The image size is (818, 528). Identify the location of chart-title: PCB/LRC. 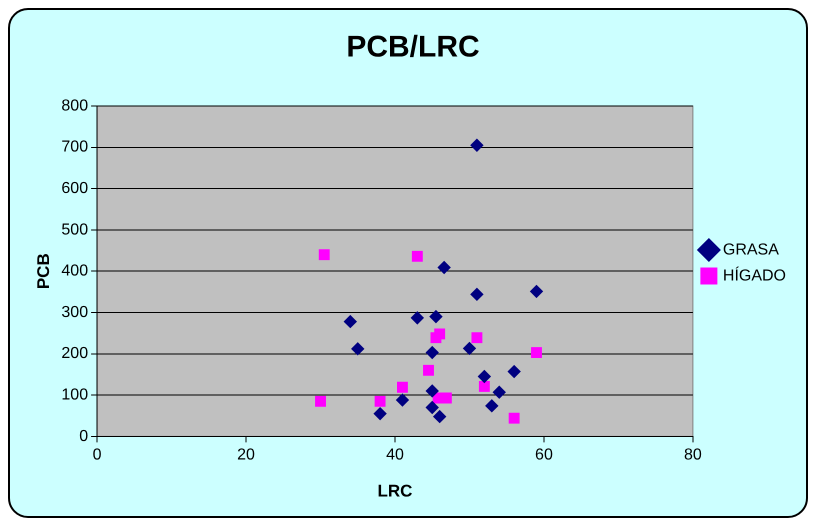
(413, 47).